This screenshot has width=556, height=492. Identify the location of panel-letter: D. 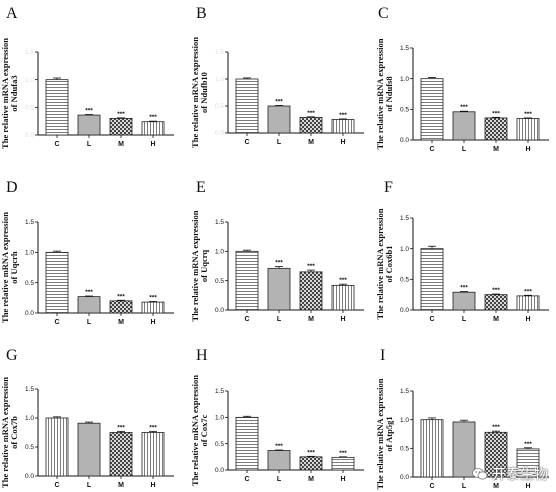
(12, 187).